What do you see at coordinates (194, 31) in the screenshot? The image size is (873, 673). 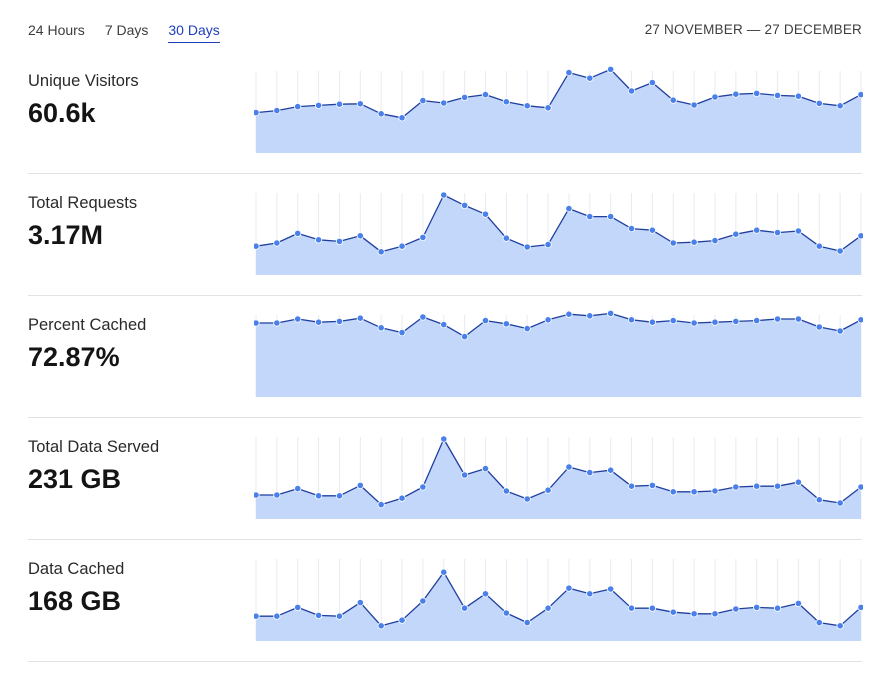 I see `tab-30-days: 30 Days` at bounding box center [194, 31].